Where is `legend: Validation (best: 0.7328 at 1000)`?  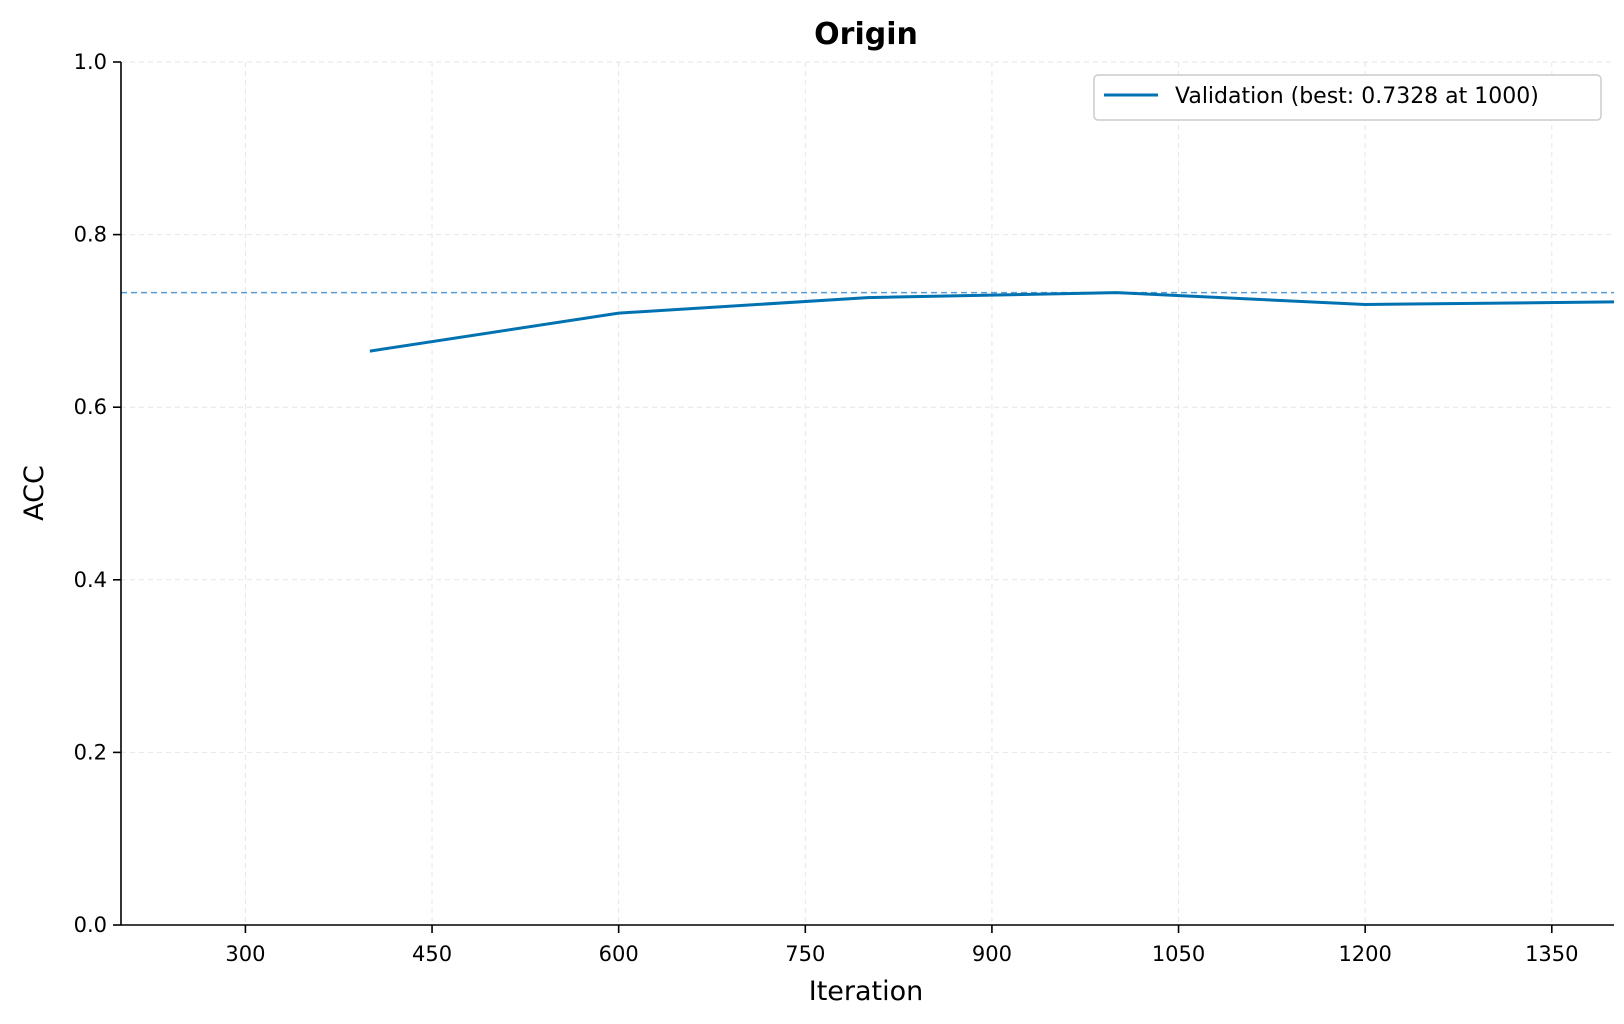 legend: Validation (best: 0.7328 at 1000) is located at coordinates (1347, 97).